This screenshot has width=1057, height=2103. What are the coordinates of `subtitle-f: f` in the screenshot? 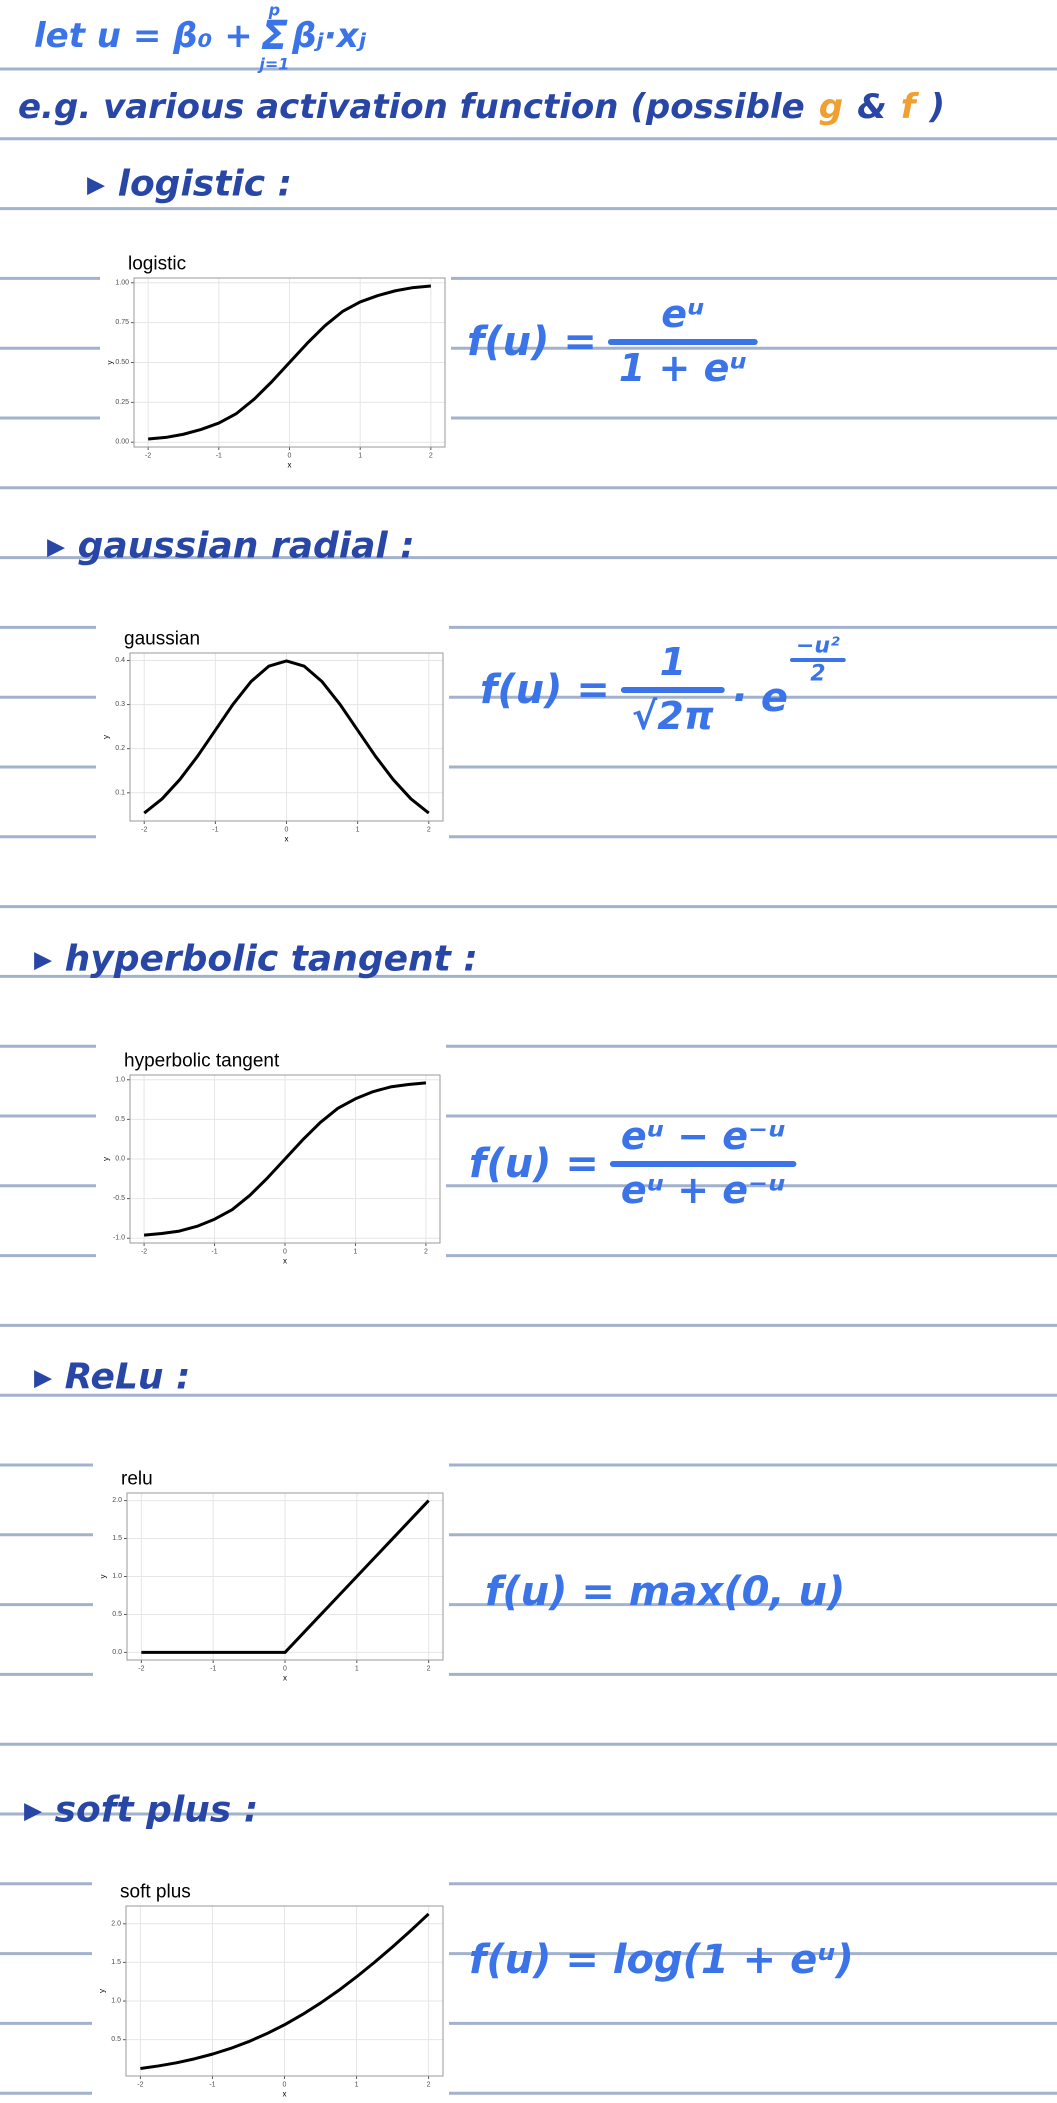 It's located at (910, 107).